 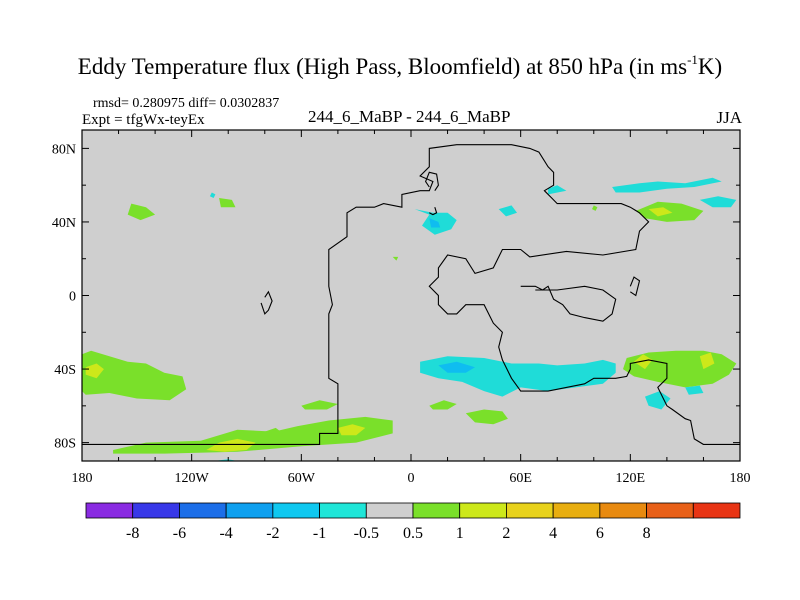 What do you see at coordinates (413, 533) in the screenshot?
I see `colorbar-label: 0.5` at bounding box center [413, 533].